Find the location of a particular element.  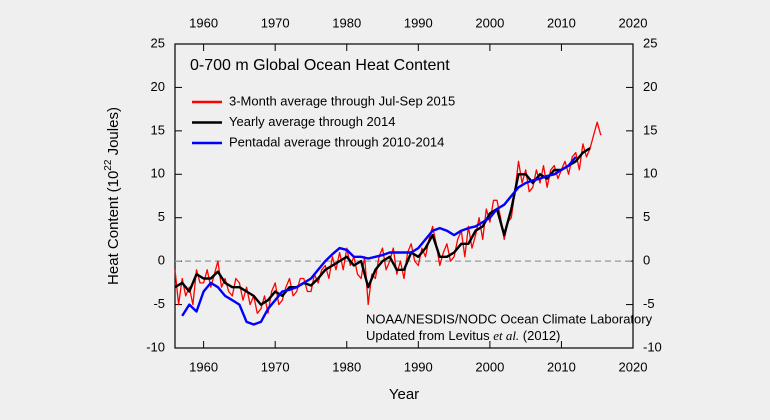

annotation-part: Updated from Levitus is located at coordinates (429, 335).